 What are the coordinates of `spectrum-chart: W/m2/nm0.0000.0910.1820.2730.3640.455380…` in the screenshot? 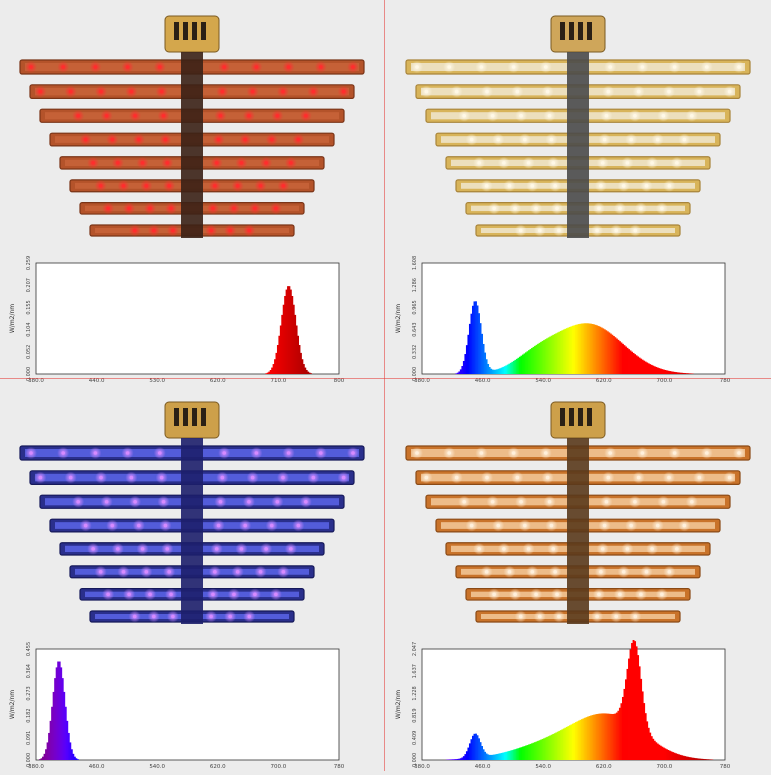 It's located at (177, 706).